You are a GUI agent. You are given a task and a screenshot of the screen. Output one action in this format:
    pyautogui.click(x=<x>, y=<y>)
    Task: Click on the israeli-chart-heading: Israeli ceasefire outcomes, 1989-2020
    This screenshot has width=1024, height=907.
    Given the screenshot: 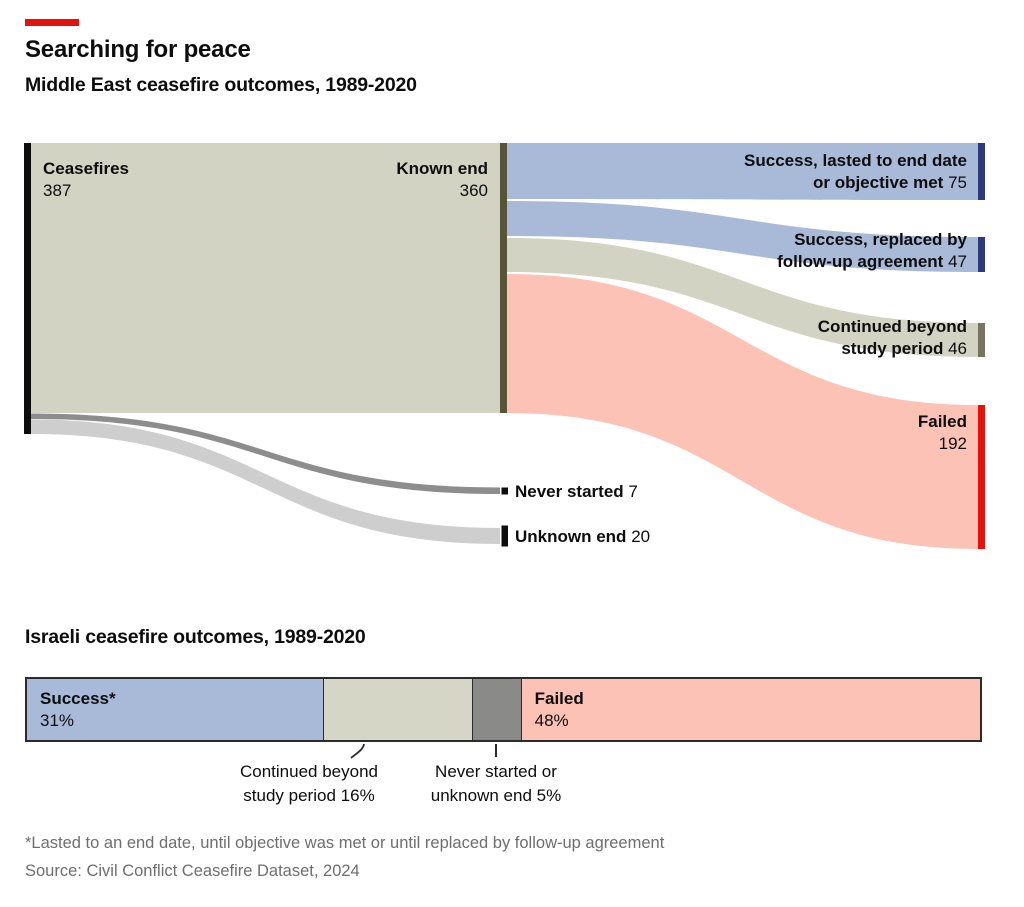 What is the action you would take?
    pyautogui.click(x=195, y=637)
    